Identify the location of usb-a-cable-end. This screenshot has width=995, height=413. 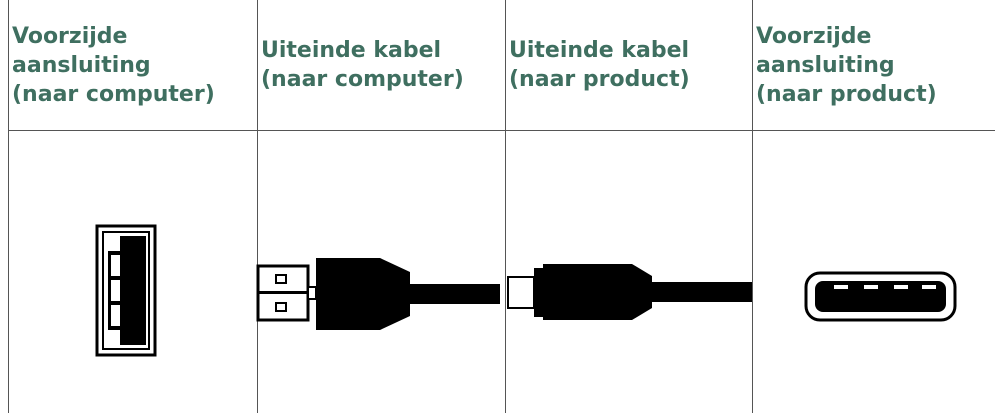
(378, 294).